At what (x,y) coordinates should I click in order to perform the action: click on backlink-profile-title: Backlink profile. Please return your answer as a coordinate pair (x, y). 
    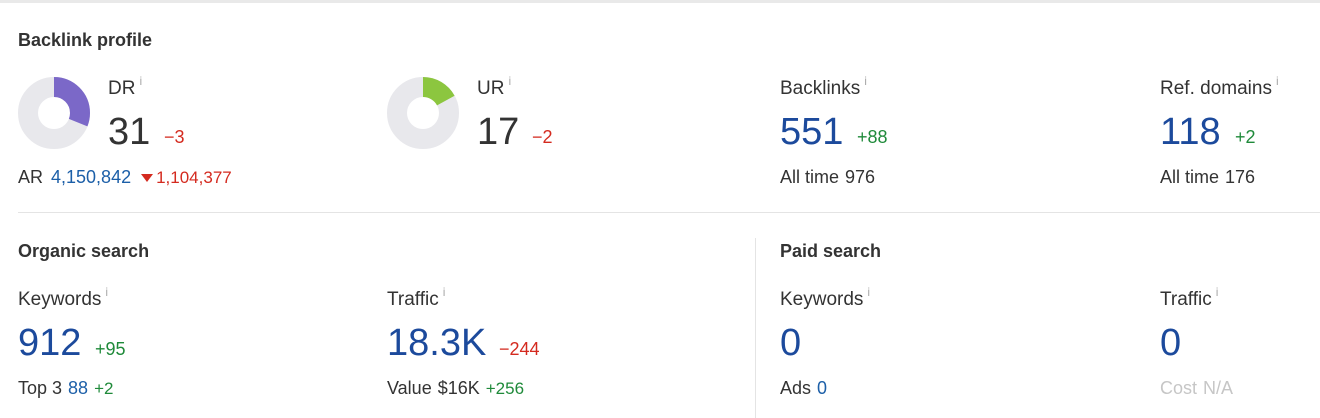
    Looking at the image, I should click on (85, 40).